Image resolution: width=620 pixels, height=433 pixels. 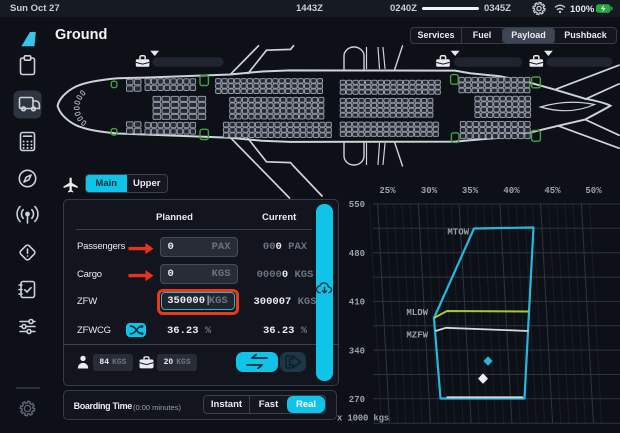 What do you see at coordinates (357, 400) in the screenshot?
I see `svg-text: 270` at bounding box center [357, 400].